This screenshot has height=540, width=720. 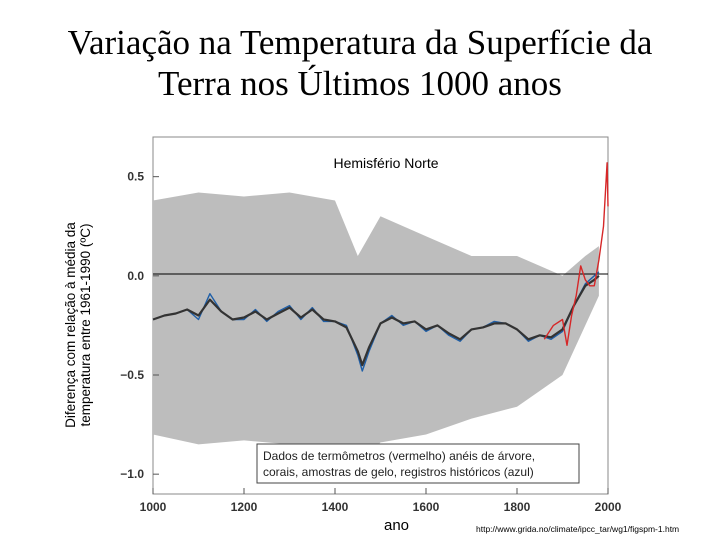 I want to click on slide-title-line-2: Terra nos Últimos 1000 anos, so click(x=360, y=83).